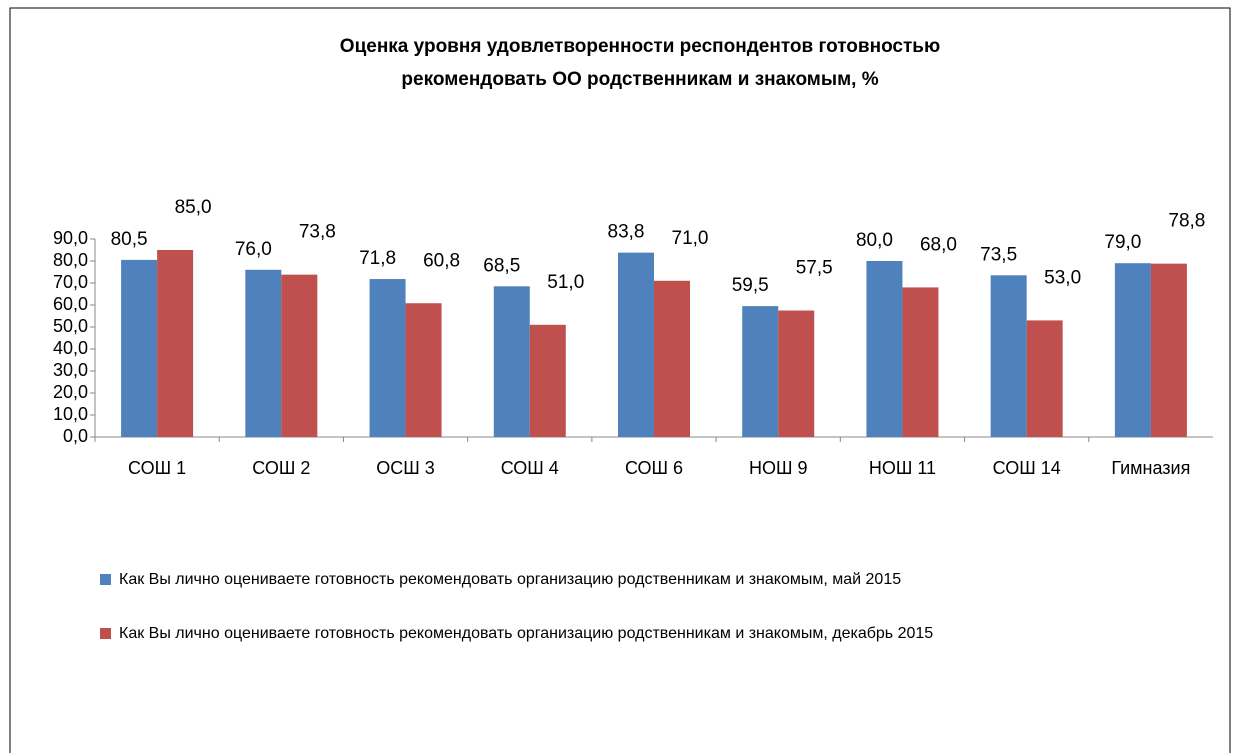 The width and height of the screenshot is (1241, 753). I want to click on x-tick-label: НОШ 11, so click(902, 468).